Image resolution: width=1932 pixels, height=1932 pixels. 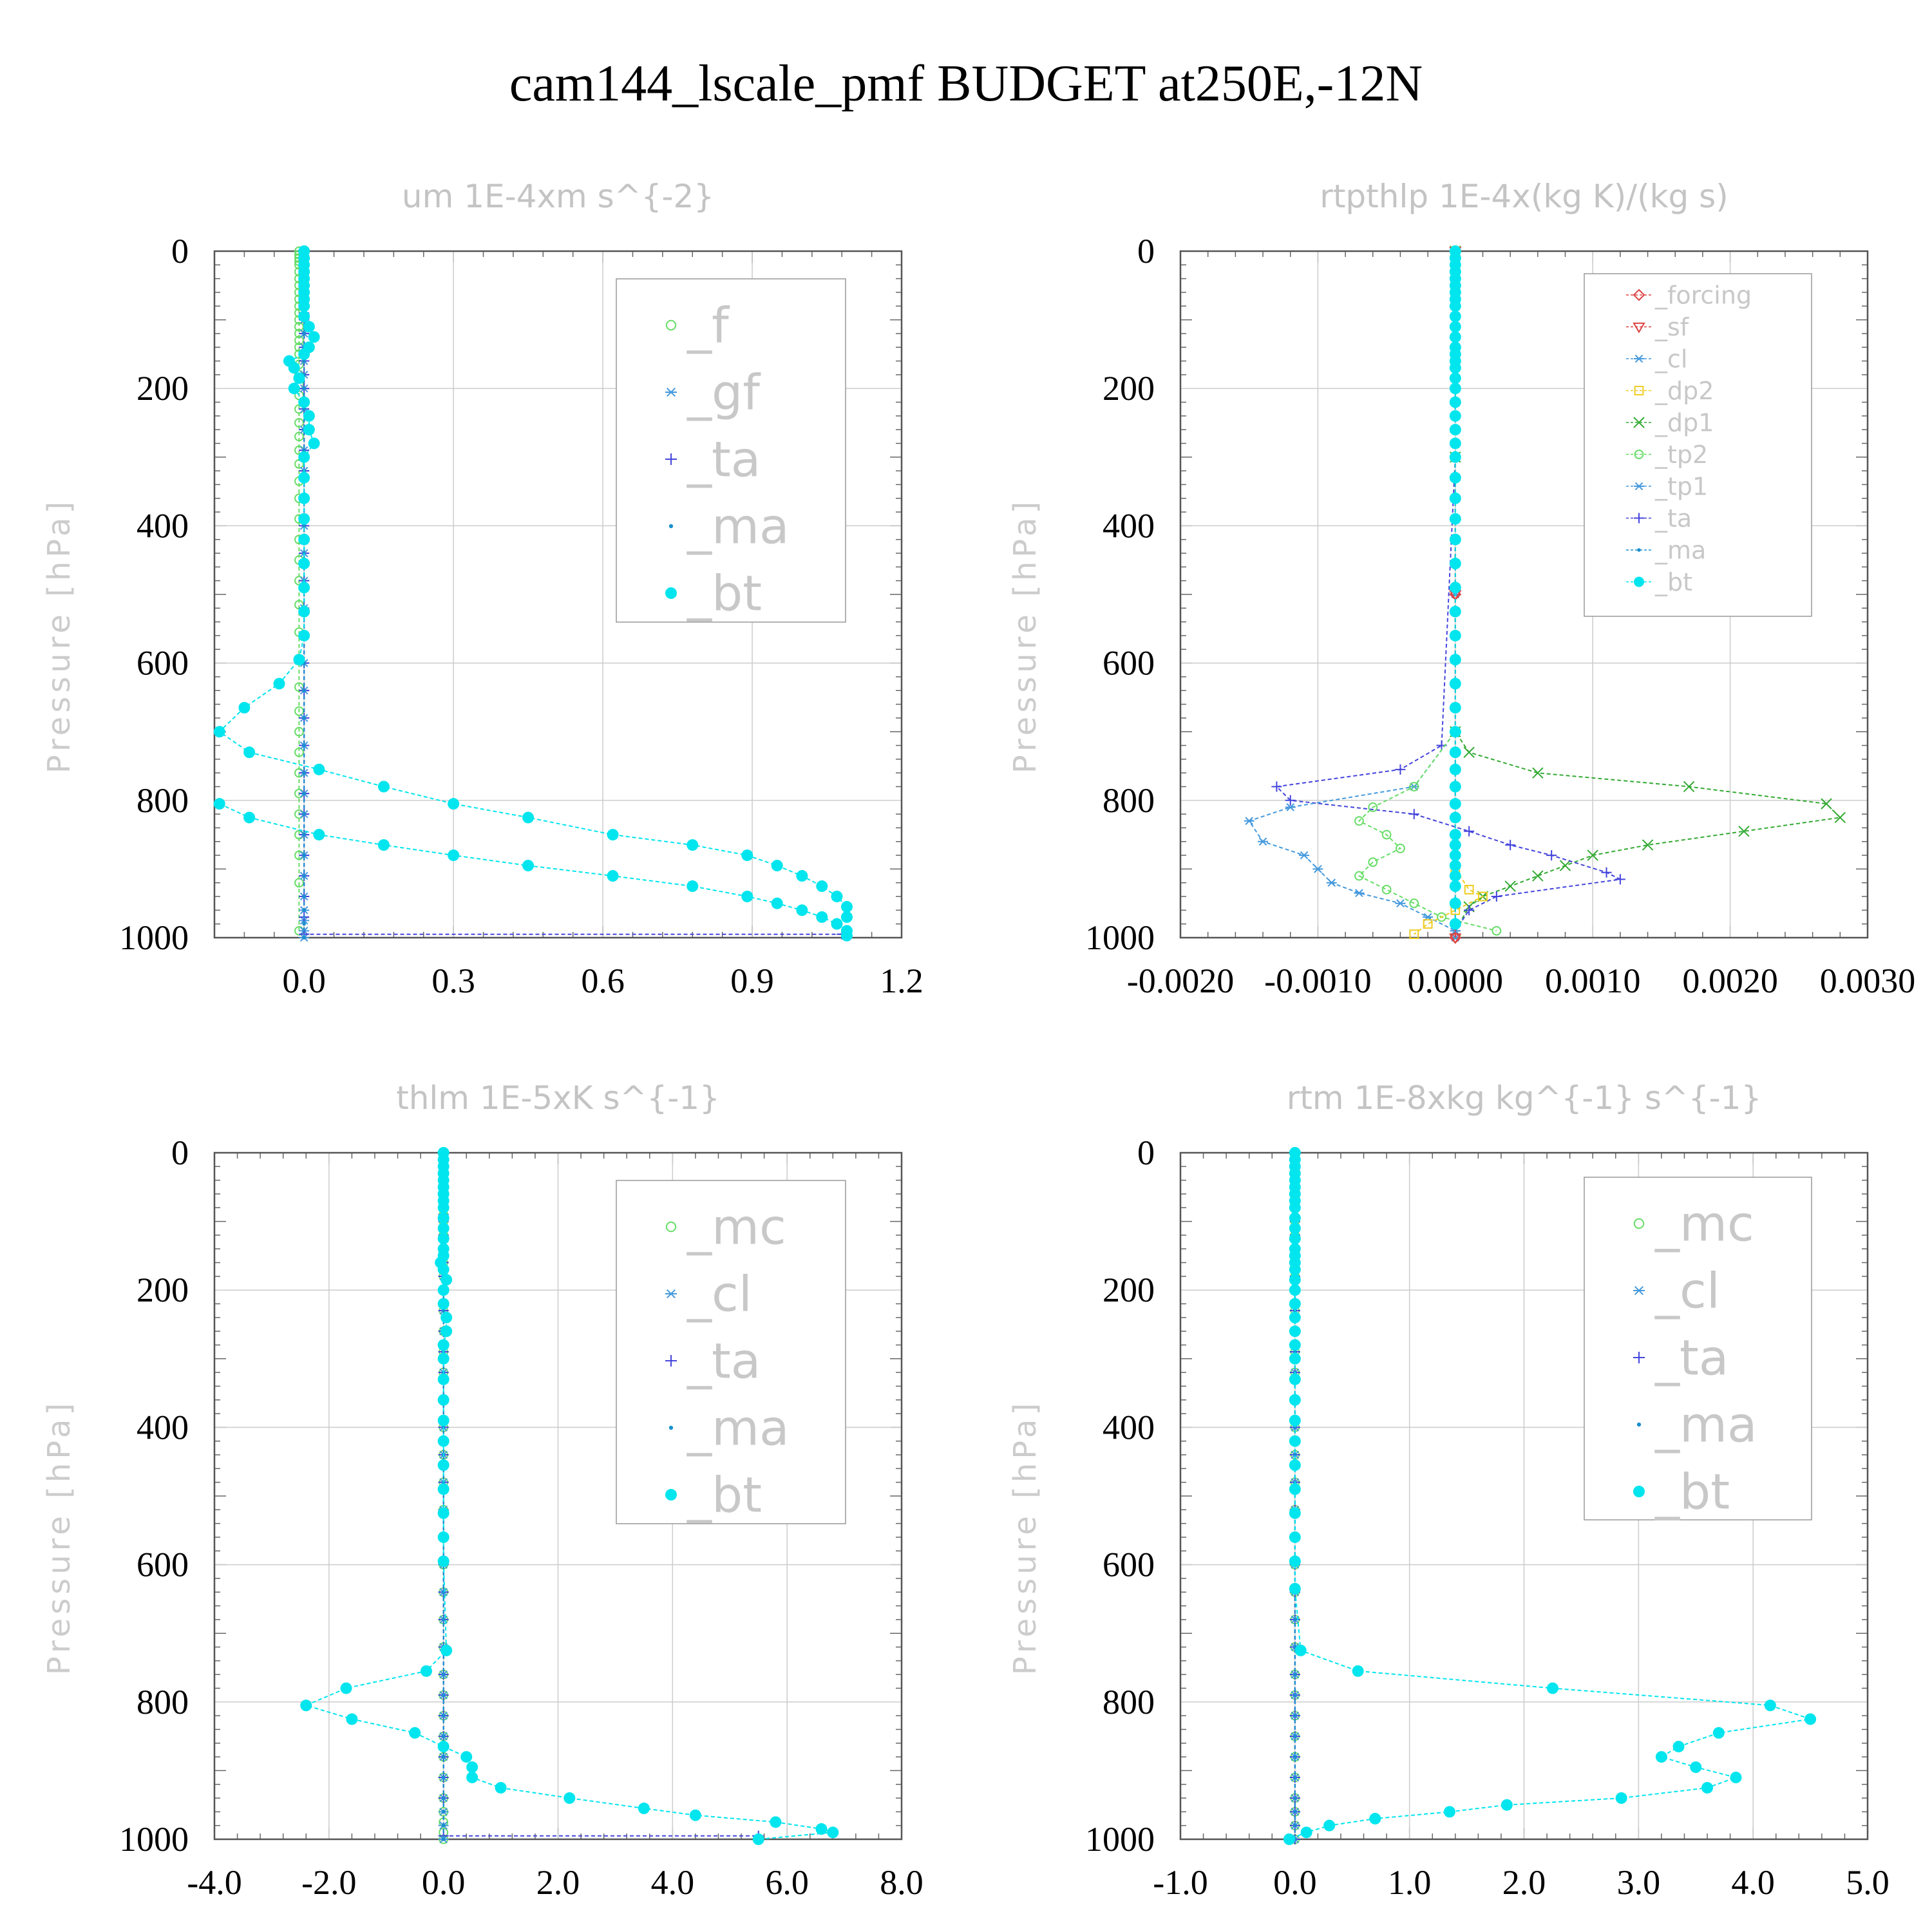 I want to click on y-tick-label: 800, so click(x=163, y=801).